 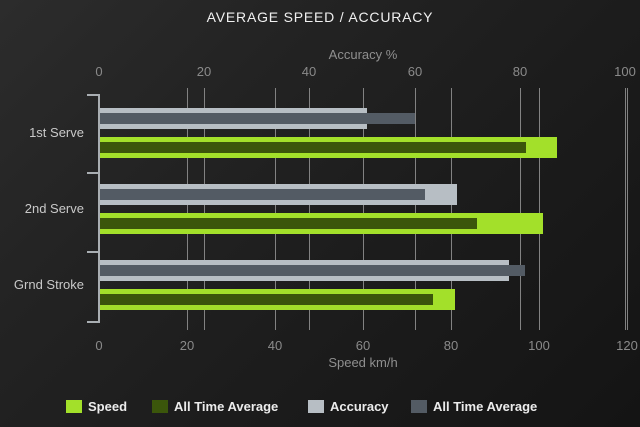 What do you see at coordinates (312, 270) in the screenshot?
I see `bar-all-time-average-accuracy-grnd-stroke` at bounding box center [312, 270].